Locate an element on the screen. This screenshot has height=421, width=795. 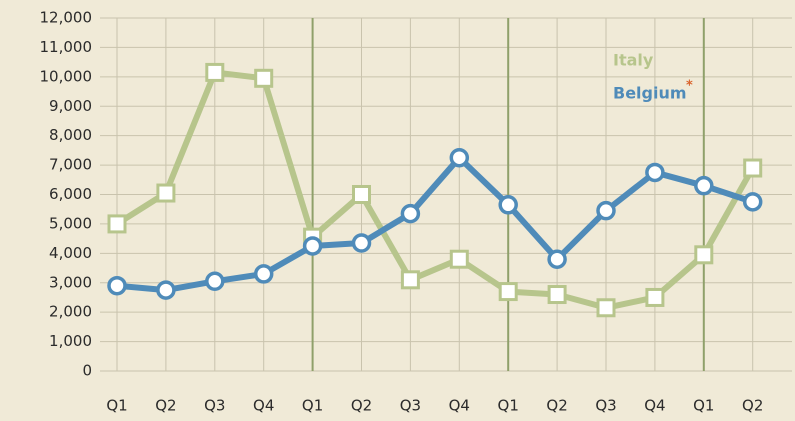
y-tick-label: 9,000 is located at coordinates (70, 106).